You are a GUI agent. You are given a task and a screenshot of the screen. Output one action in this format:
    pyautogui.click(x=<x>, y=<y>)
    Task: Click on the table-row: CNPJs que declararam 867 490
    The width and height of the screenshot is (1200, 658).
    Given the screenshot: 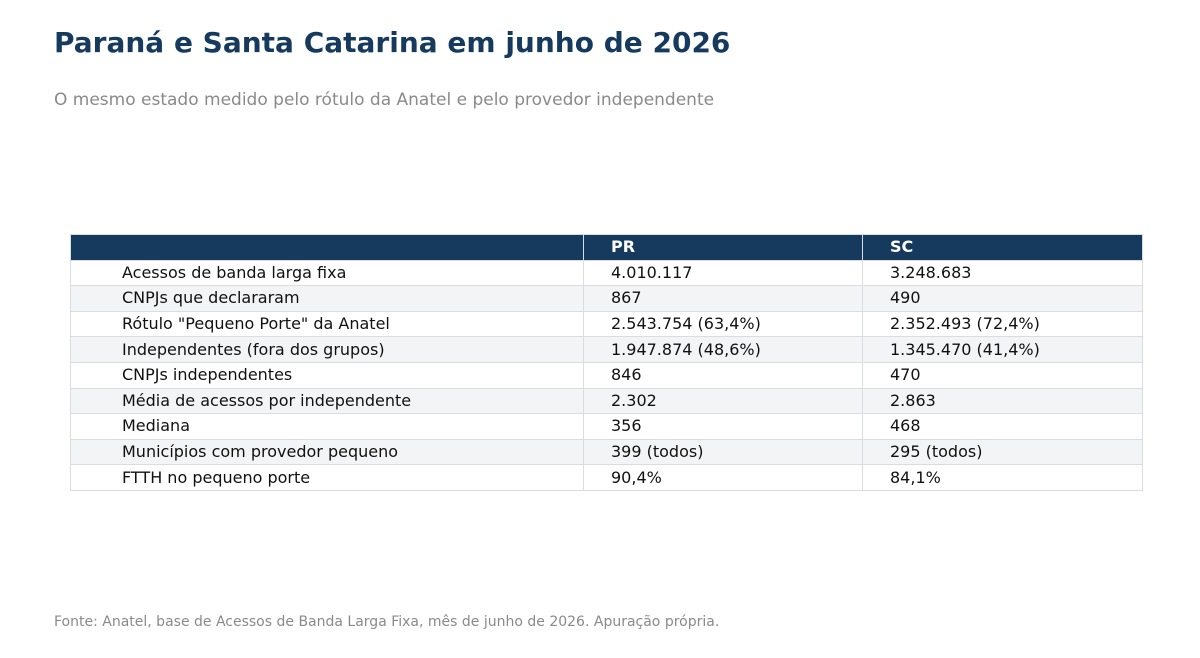 What is the action you would take?
    pyautogui.click(x=606, y=298)
    